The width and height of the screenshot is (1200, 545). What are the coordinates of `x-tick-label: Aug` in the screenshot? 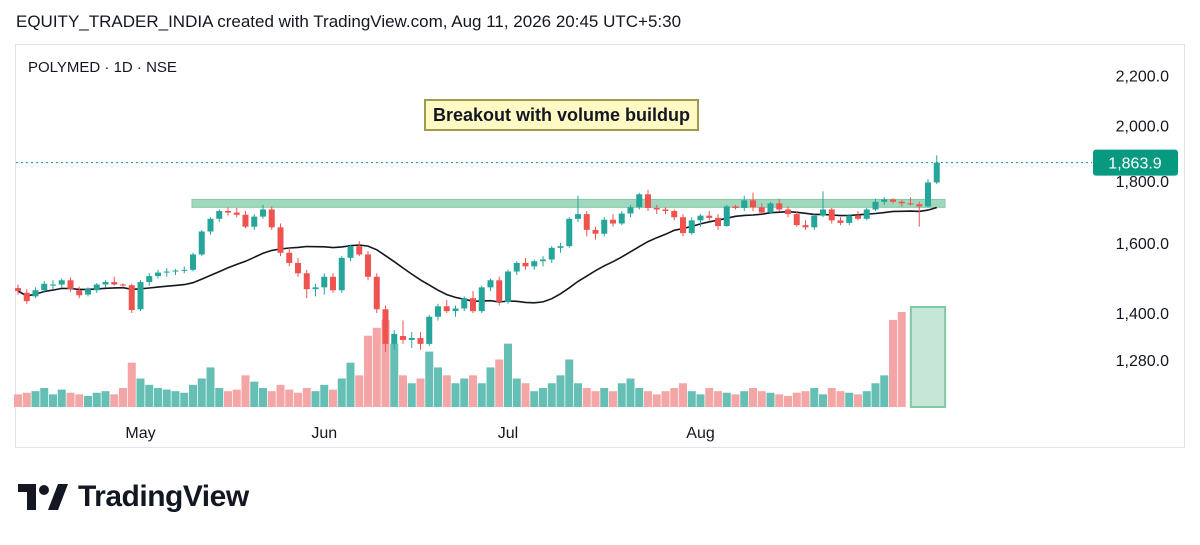 It's located at (700, 433).